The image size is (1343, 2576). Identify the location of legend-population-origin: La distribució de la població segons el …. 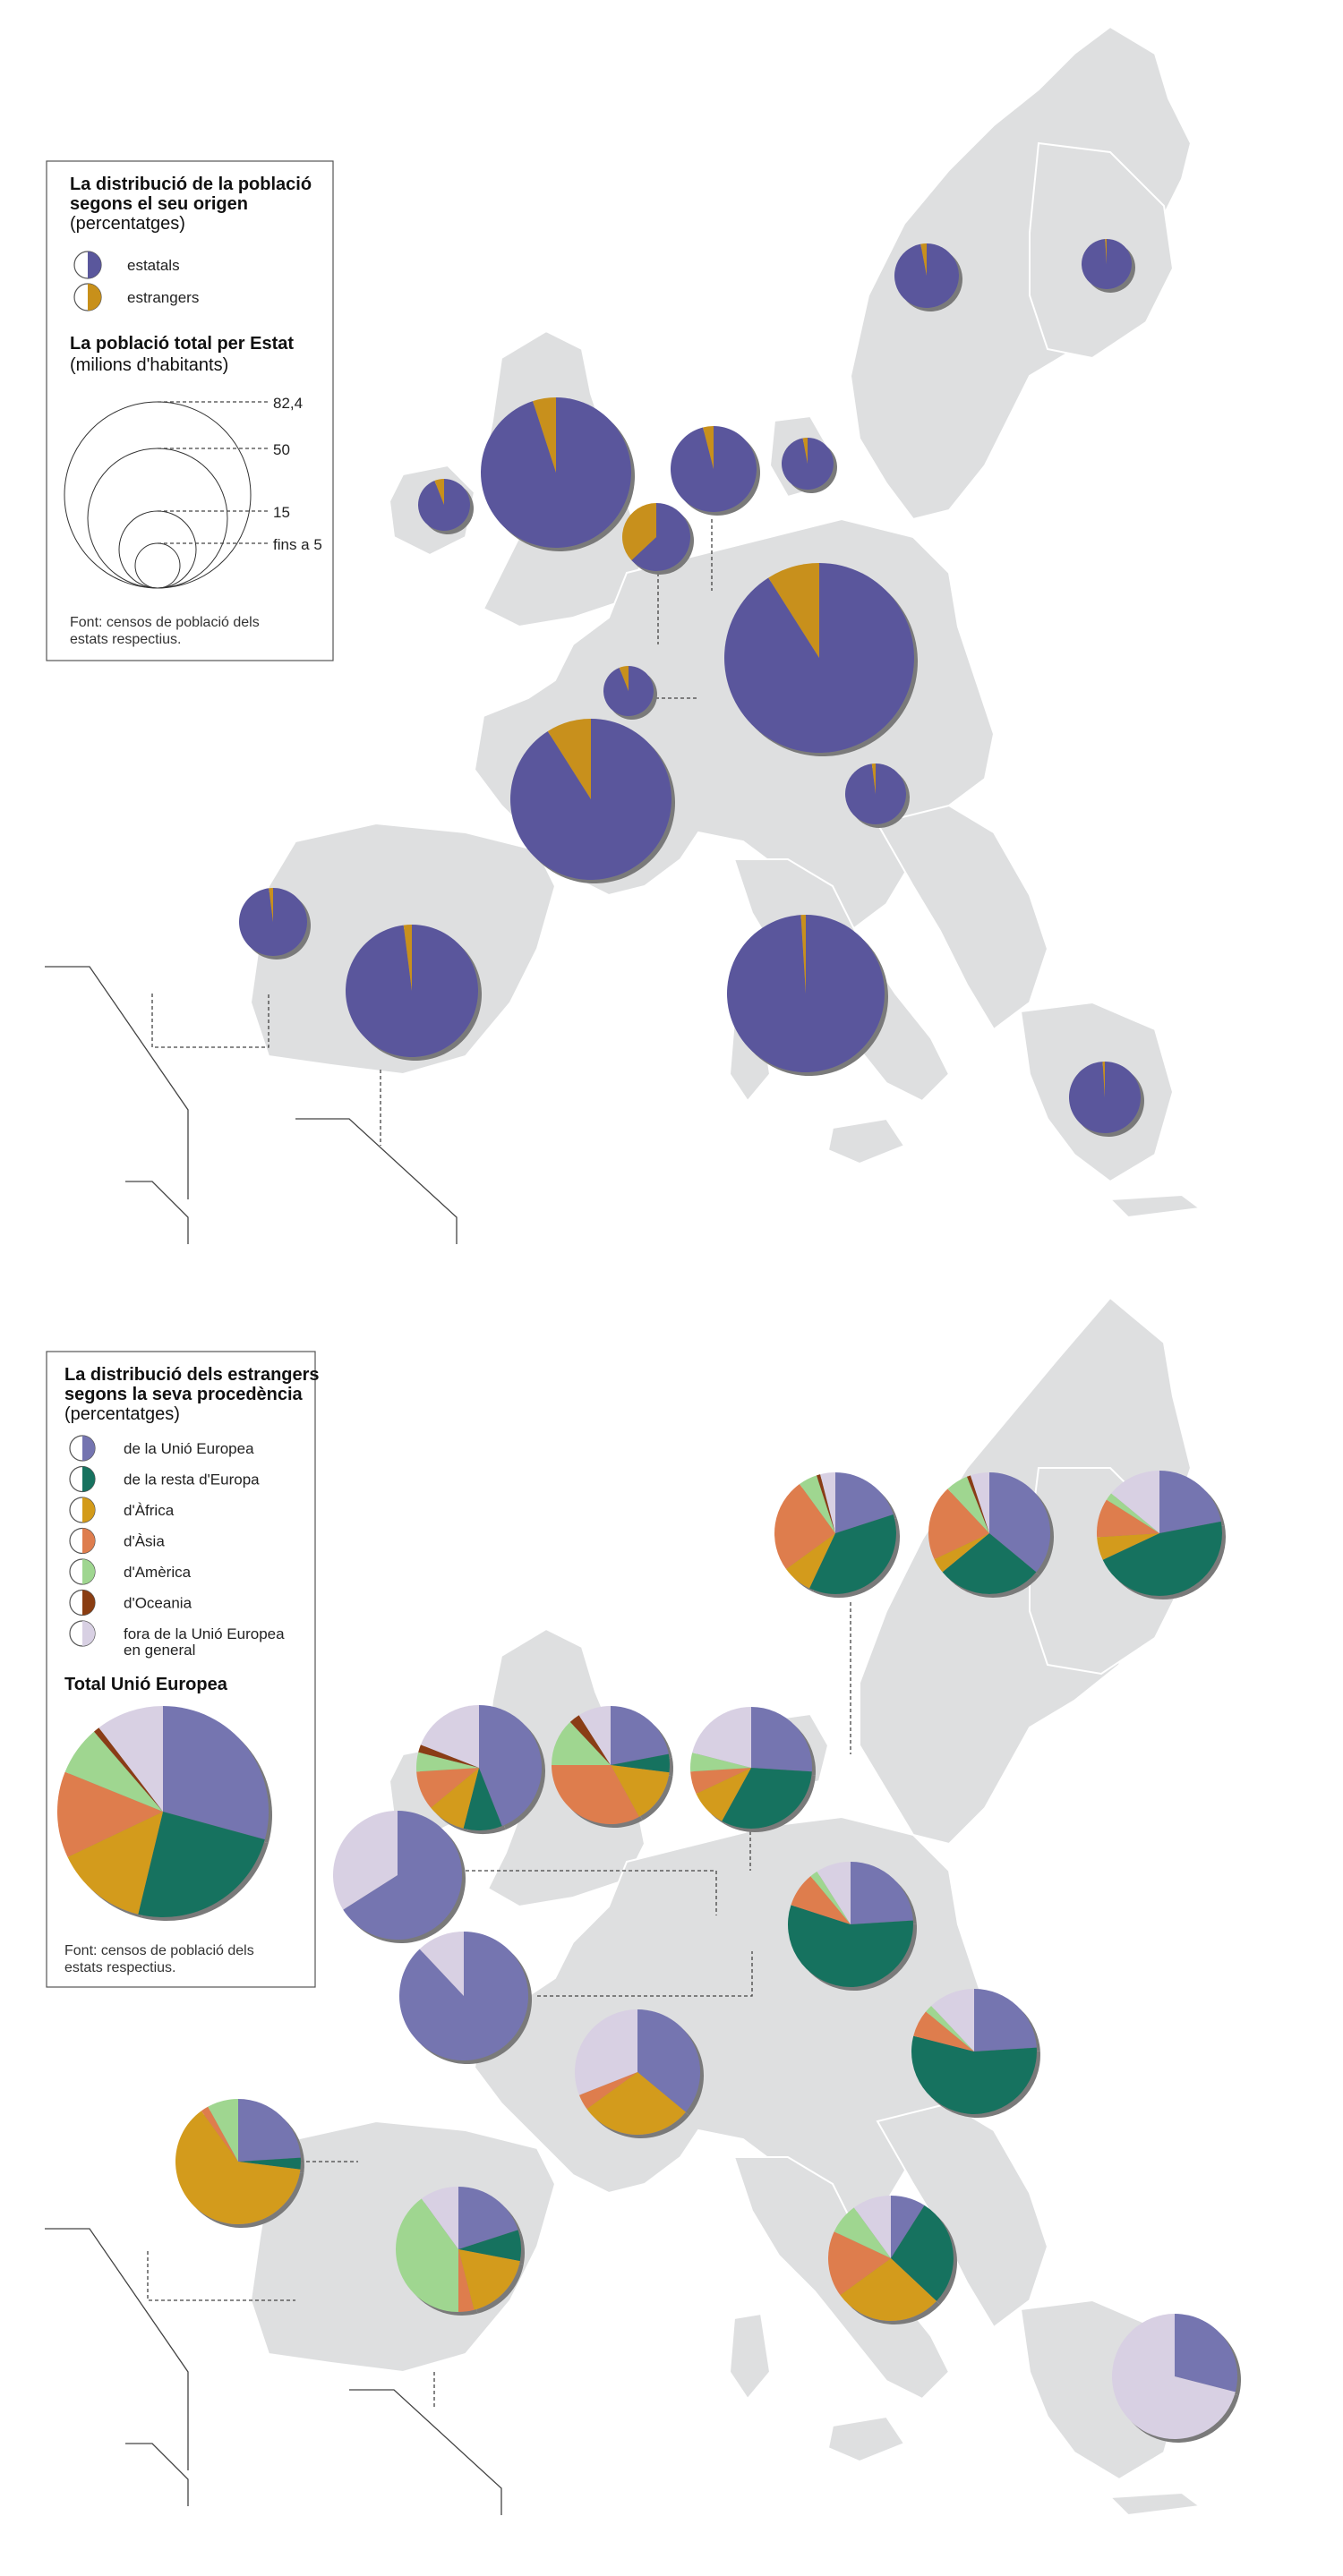
(190, 410).